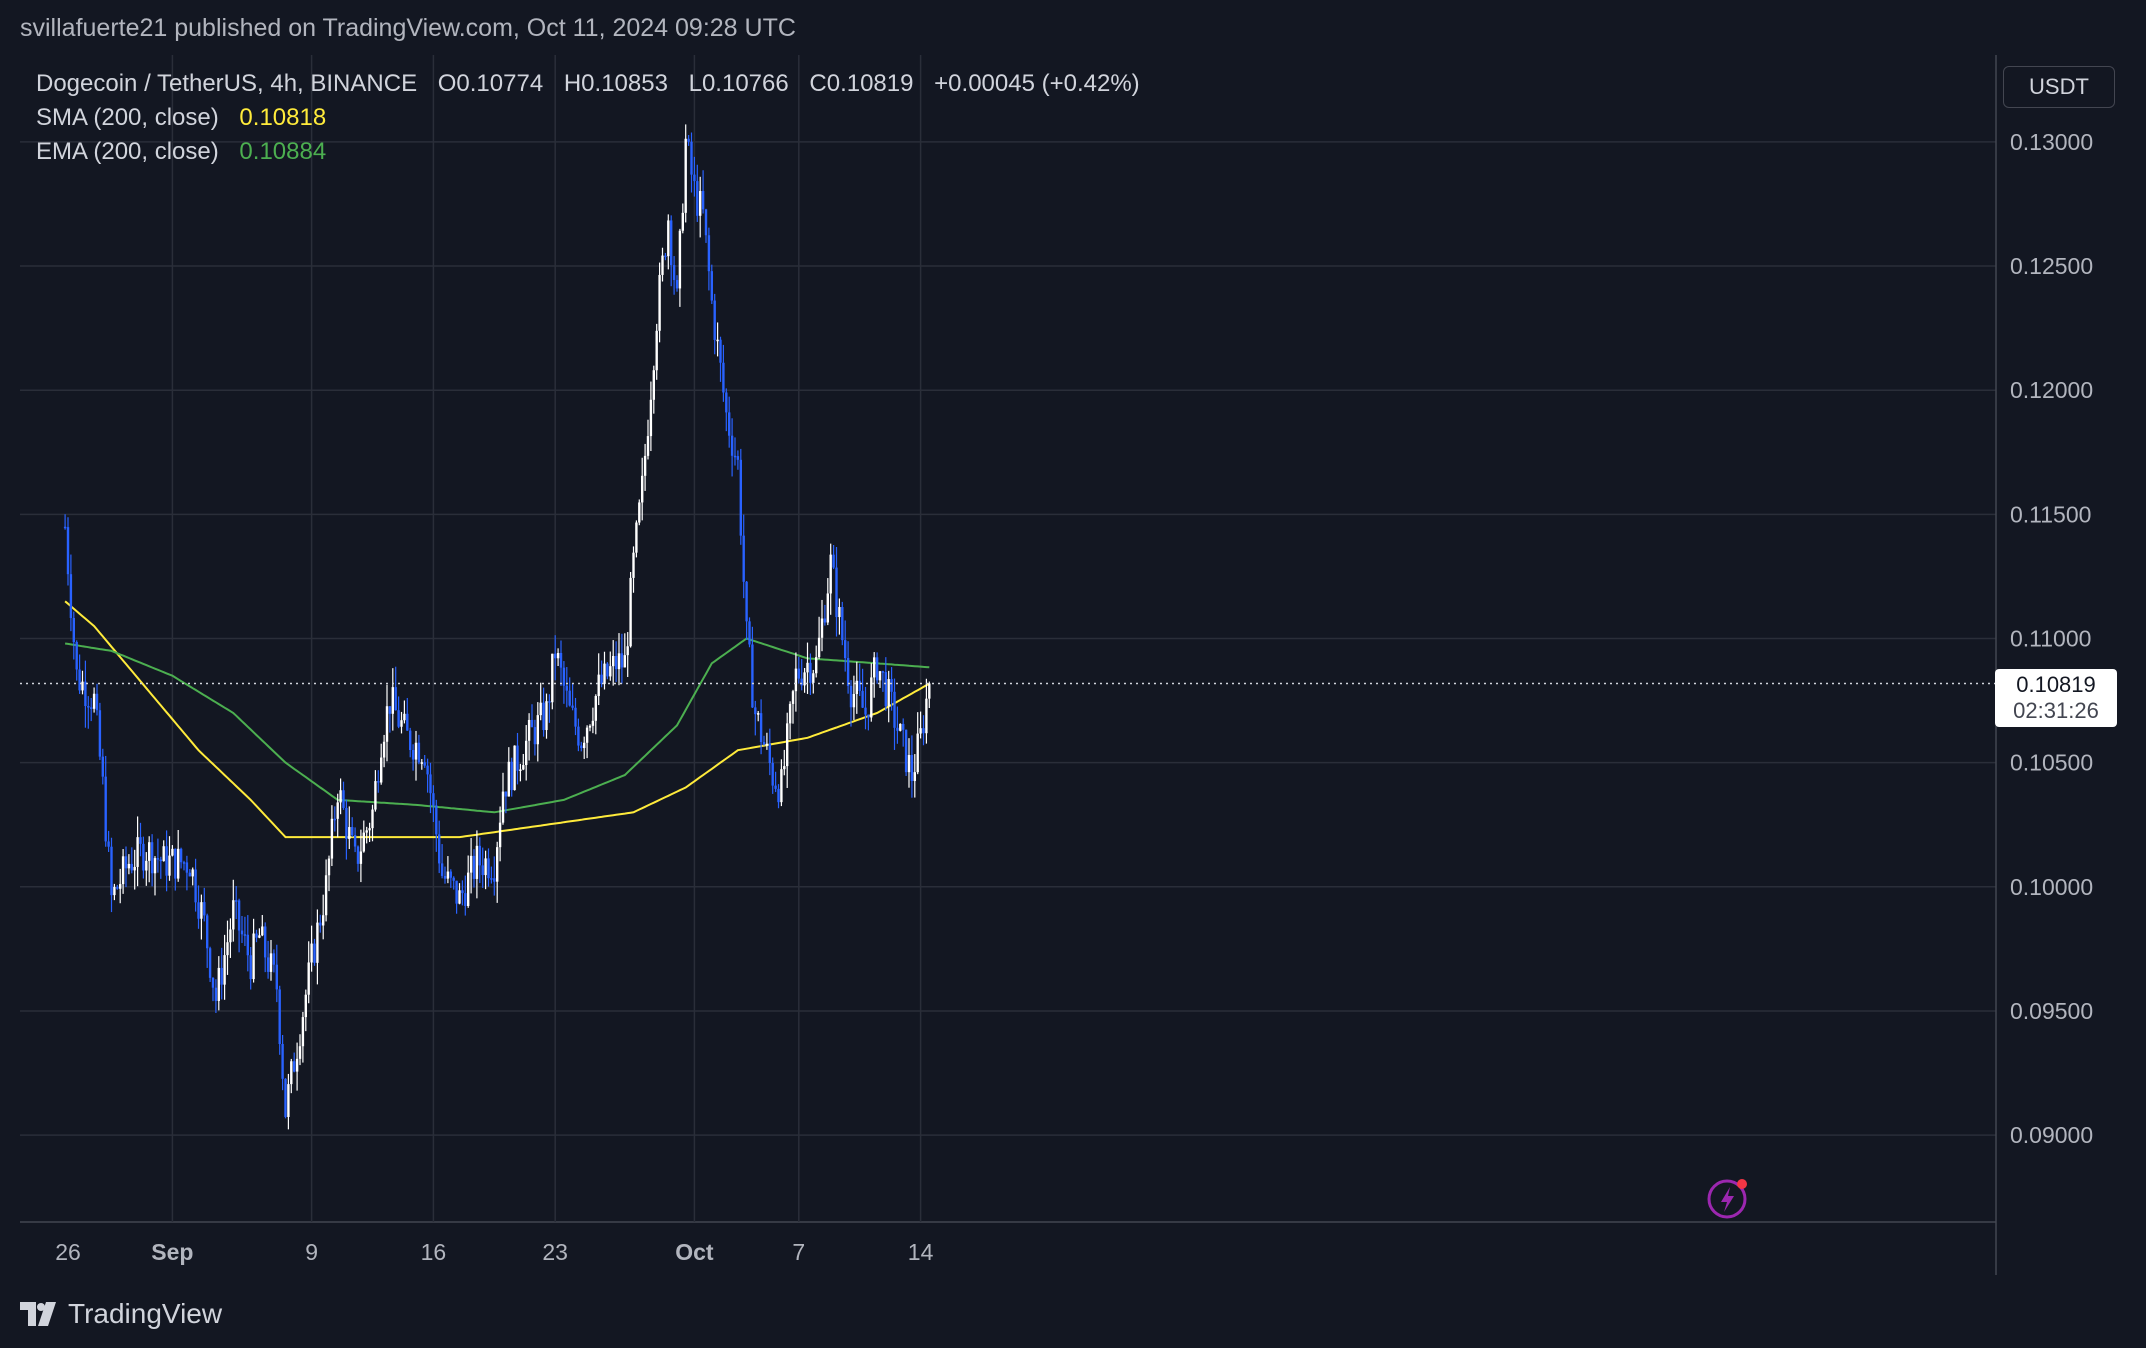 Image resolution: width=2146 pixels, height=1348 pixels. What do you see at coordinates (497, 725) in the screenshot?
I see `ema-line` at bounding box center [497, 725].